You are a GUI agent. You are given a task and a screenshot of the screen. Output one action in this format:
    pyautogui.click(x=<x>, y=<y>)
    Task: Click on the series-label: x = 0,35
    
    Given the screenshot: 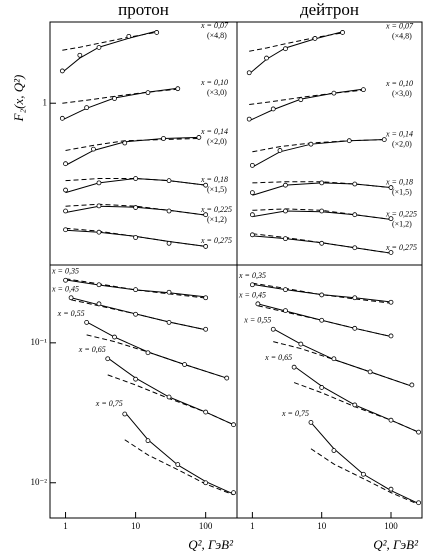 What is the action you would take?
    pyautogui.click(x=252, y=275)
    